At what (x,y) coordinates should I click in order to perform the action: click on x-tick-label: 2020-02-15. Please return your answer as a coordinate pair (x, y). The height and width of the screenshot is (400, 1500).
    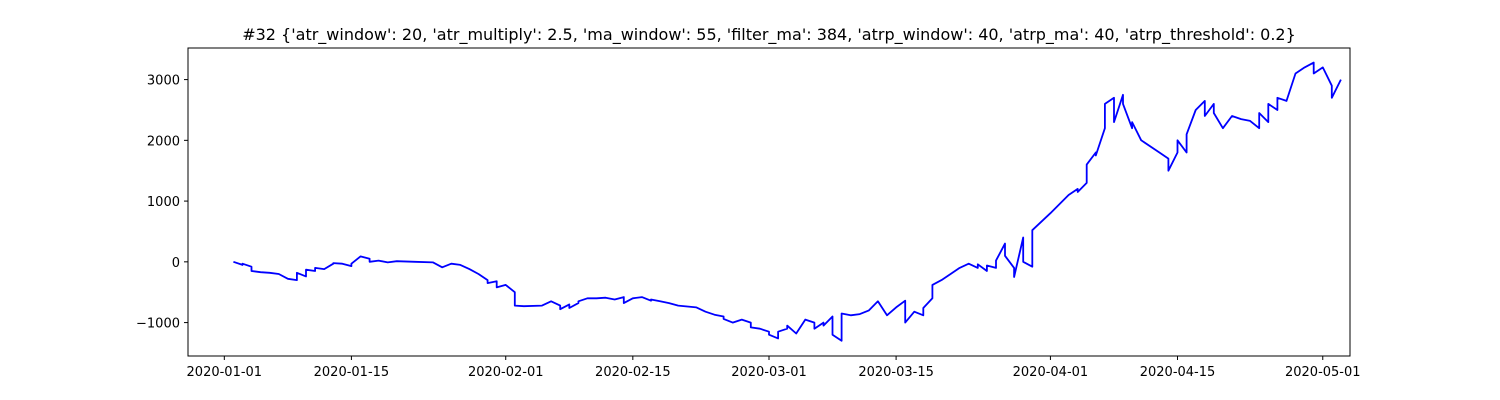
    Looking at the image, I should click on (633, 372).